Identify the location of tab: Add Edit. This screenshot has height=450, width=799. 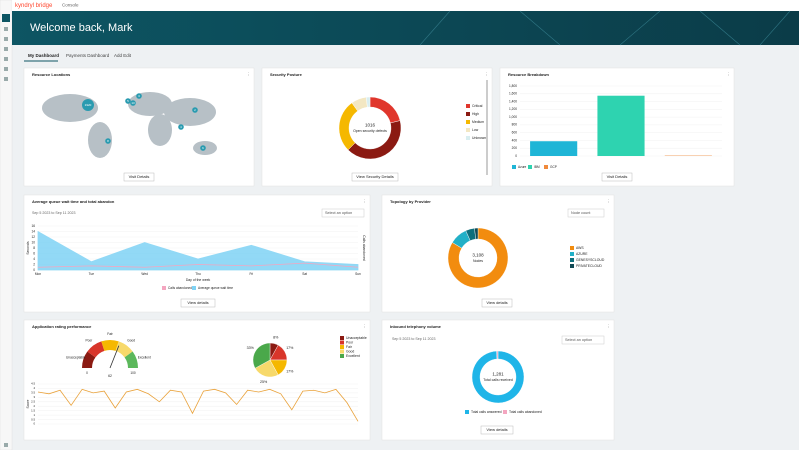
(123, 55).